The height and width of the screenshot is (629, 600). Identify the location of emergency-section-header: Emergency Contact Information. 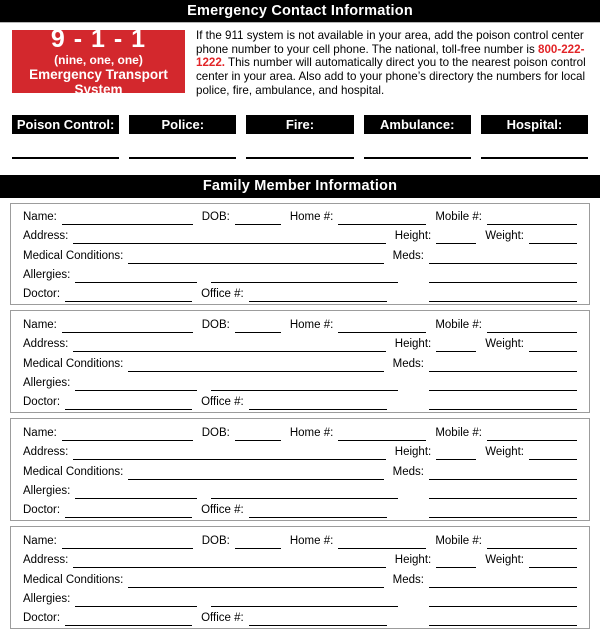
(300, 11).